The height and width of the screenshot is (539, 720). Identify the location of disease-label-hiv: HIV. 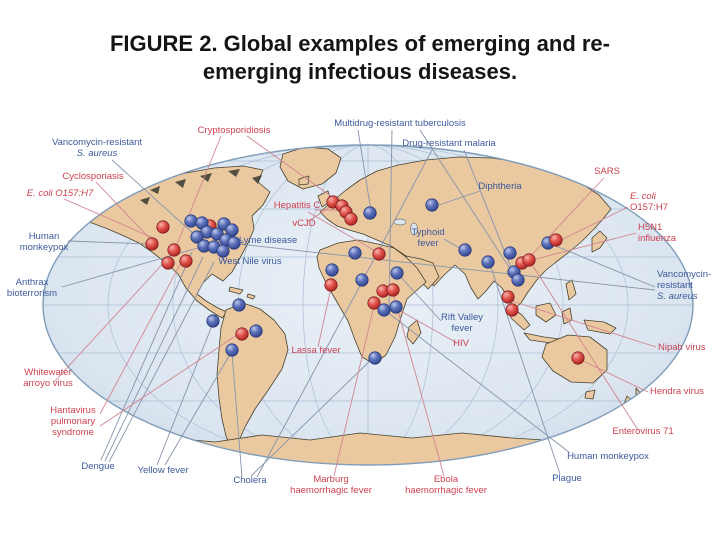
(461, 343).